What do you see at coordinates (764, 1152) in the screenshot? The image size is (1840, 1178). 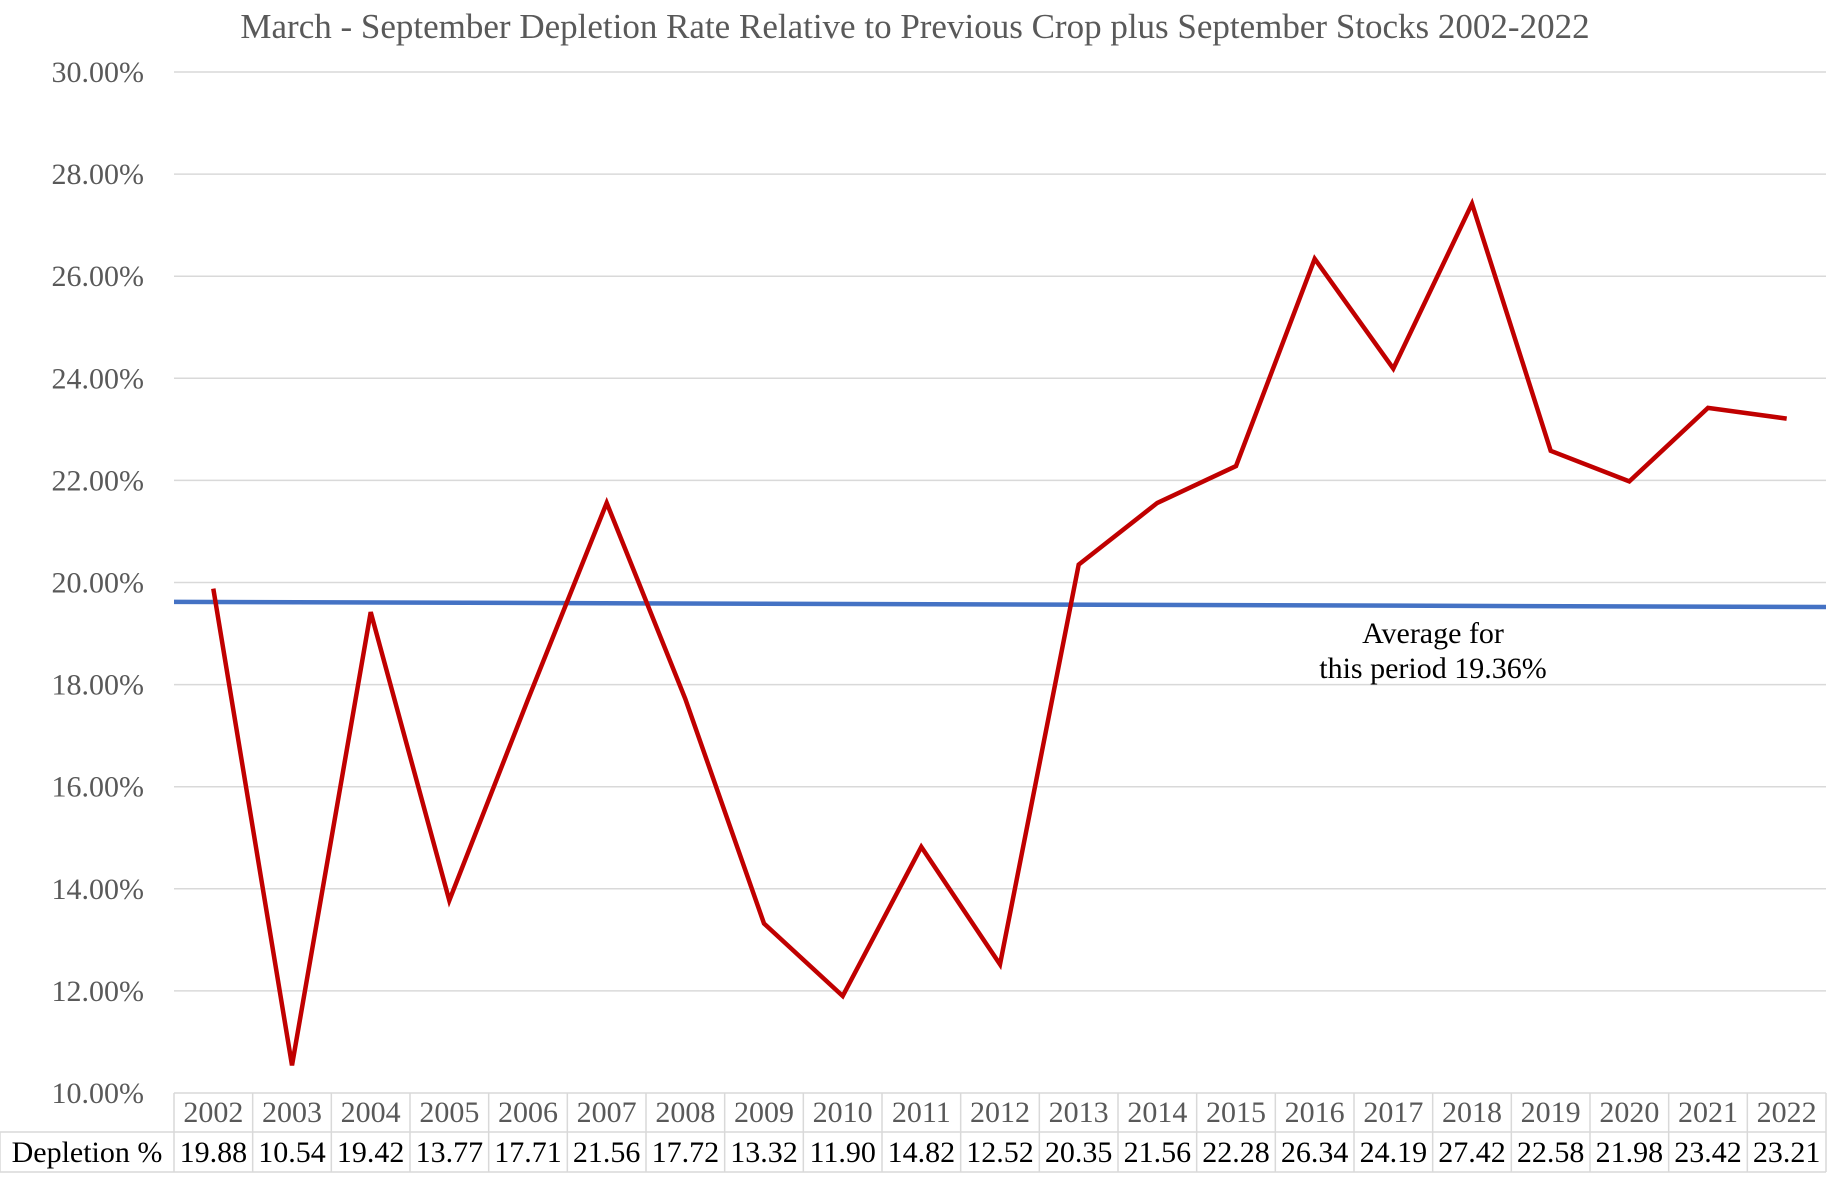 I see `table-value-2009: 13.32` at bounding box center [764, 1152].